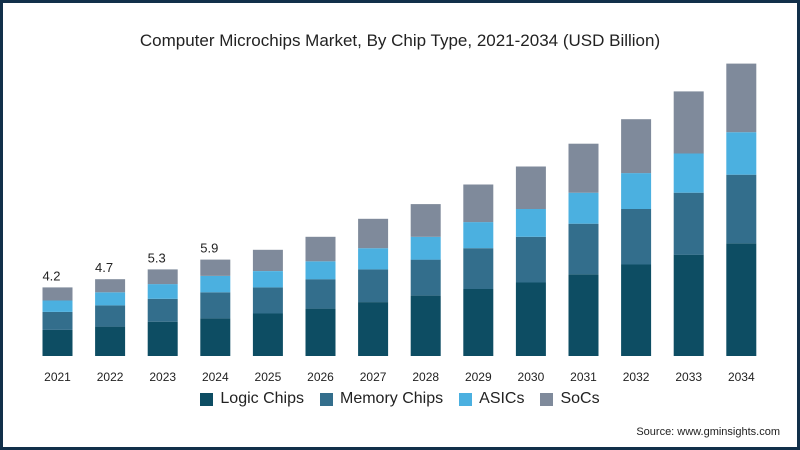 The image size is (800, 450). I want to click on legend-label-memory-chips: Memory Chips, so click(392, 398).